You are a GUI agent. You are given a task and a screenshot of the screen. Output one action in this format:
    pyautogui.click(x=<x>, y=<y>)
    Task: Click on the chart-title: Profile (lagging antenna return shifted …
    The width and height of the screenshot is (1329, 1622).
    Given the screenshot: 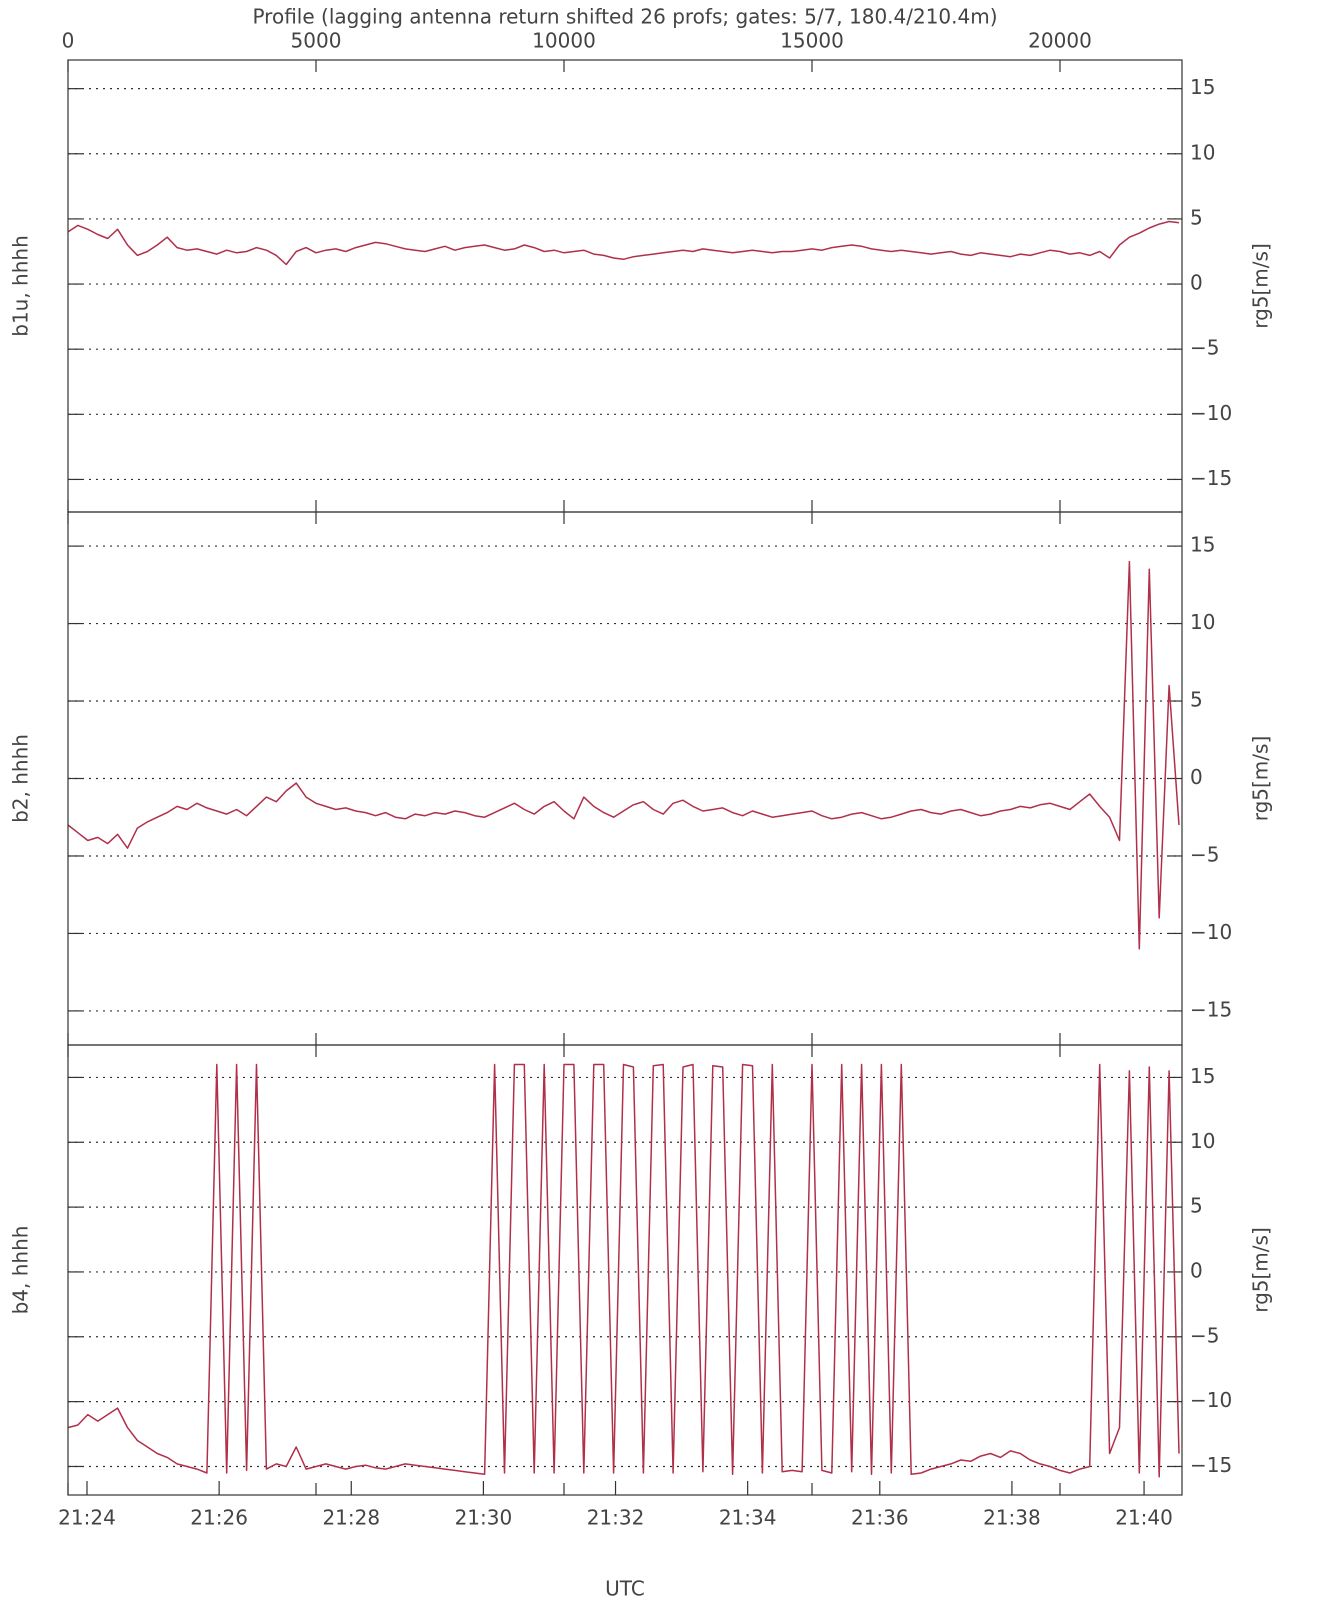 What is the action you would take?
    pyautogui.click(x=624, y=17)
    